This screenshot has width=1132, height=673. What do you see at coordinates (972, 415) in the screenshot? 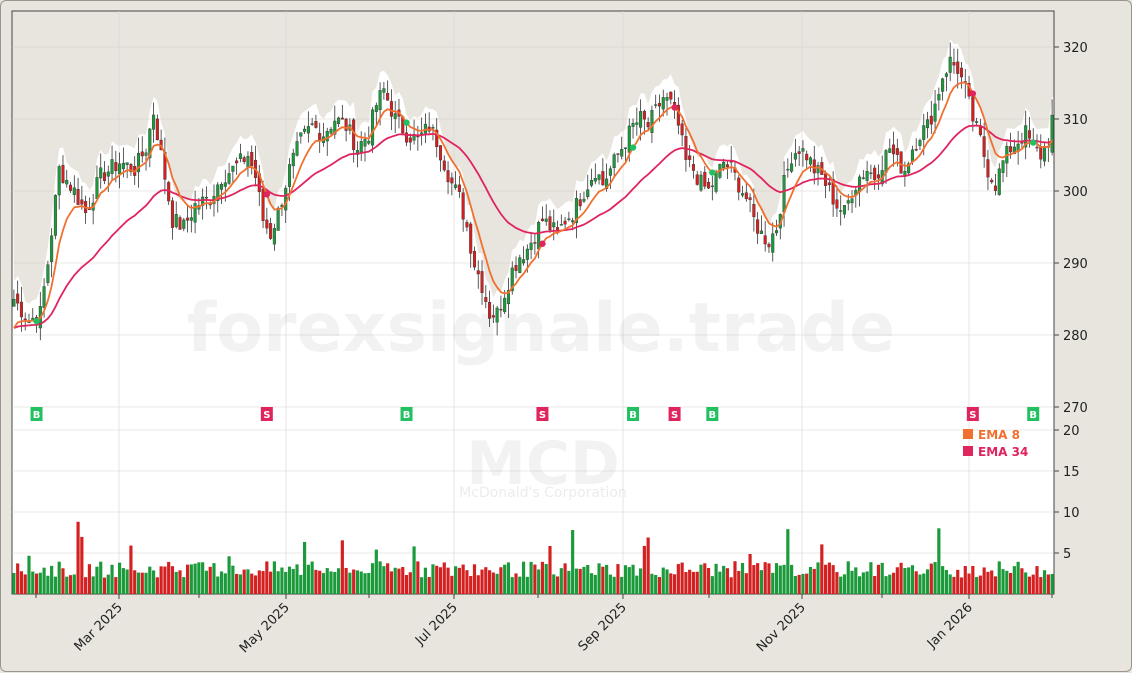
I see `signal-label: S` at bounding box center [972, 415].